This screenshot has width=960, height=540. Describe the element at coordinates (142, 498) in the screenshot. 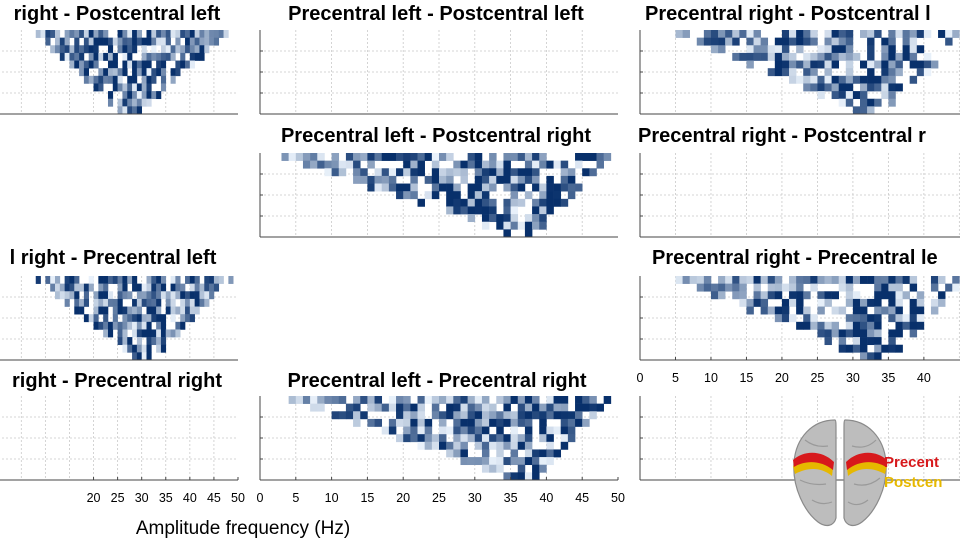

I see `x-tick-label: 30` at that location.